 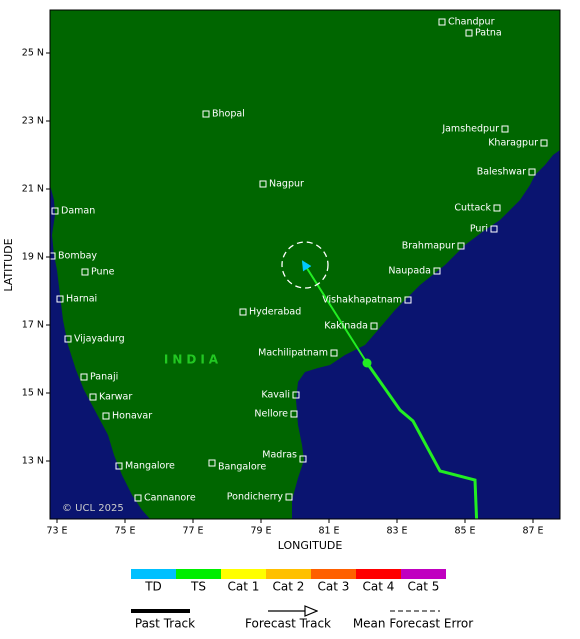 What do you see at coordinates (479, 229) in the screenshot?
I see `city-label: Puri` at bounding box center [479, 229].